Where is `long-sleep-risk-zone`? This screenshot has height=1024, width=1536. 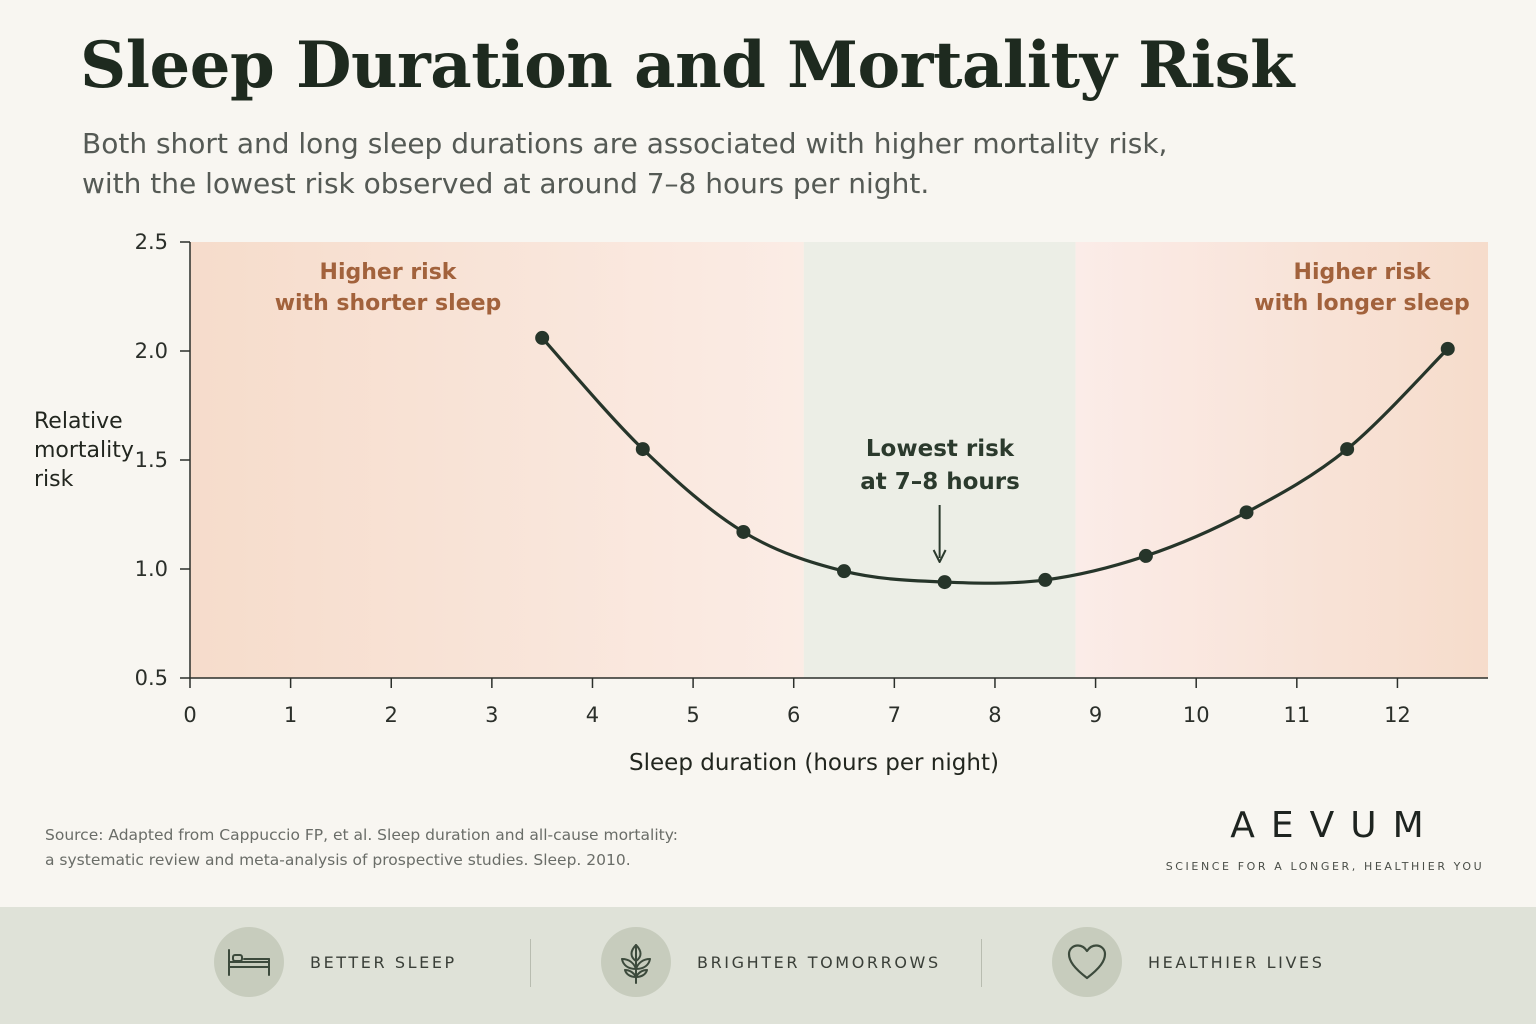 long-sleep-risk-zone is located at coordinates (1281, 460).